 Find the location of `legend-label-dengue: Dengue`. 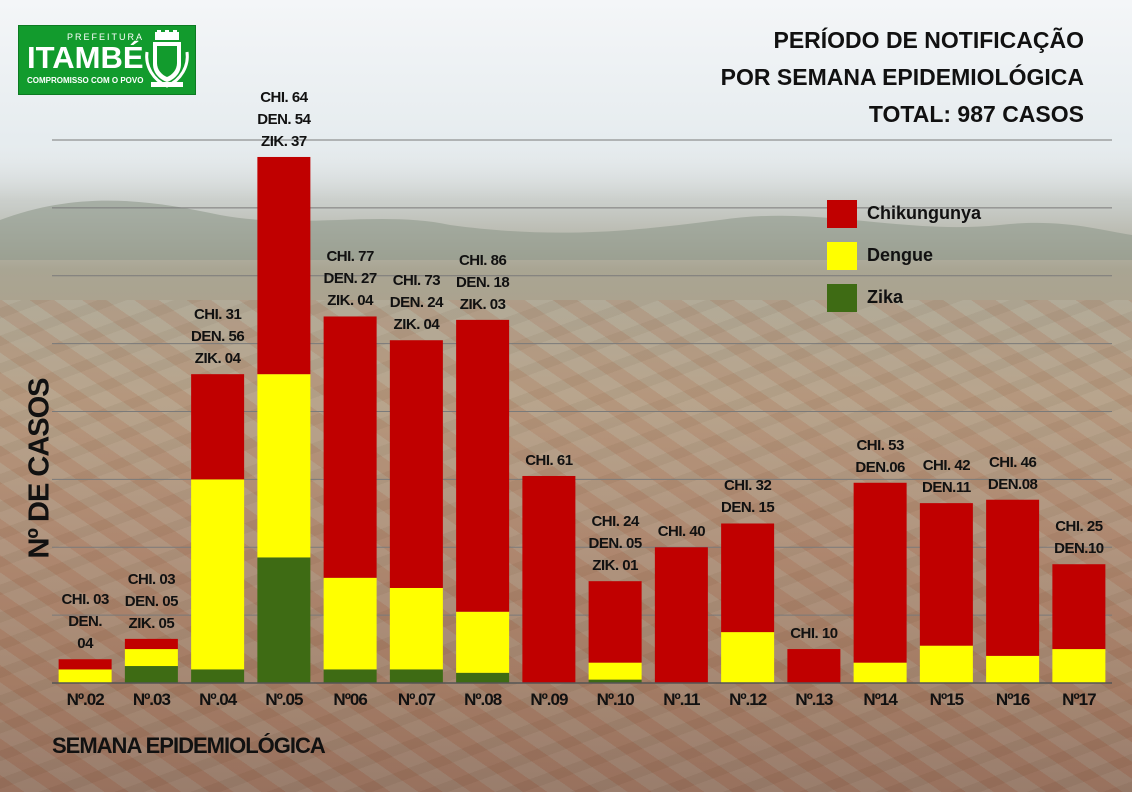

legend-label-dengue: Dengue is located at coordinates (900, 255).